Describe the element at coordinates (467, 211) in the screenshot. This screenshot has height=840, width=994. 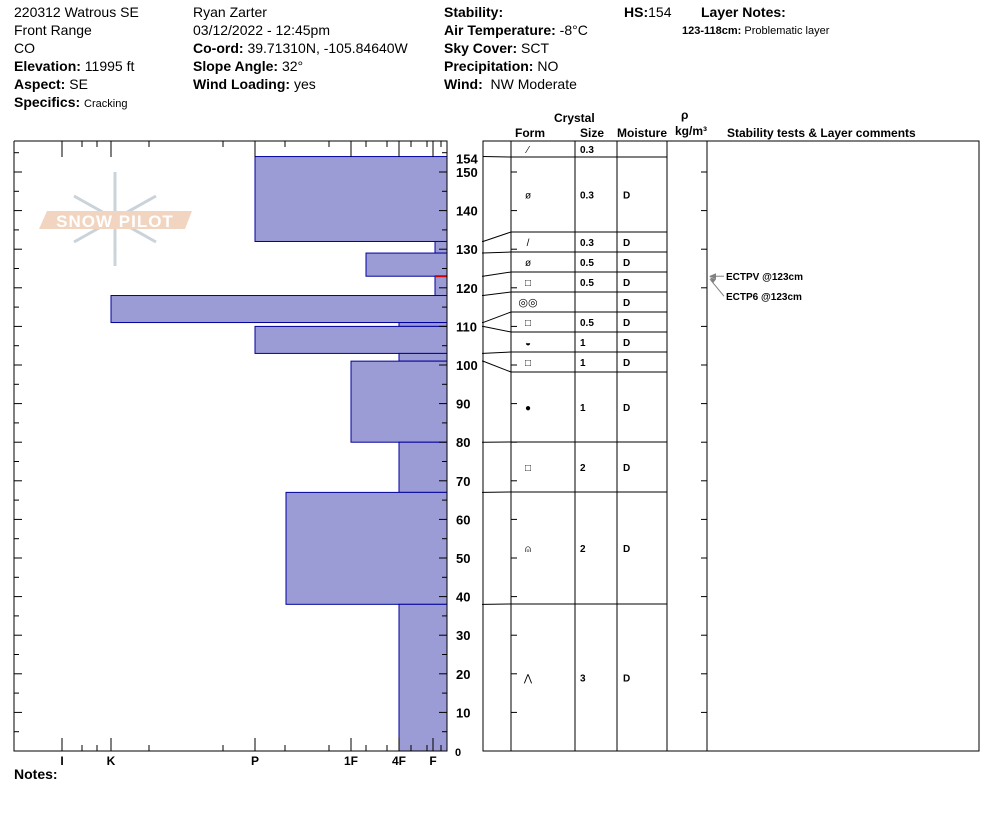
I see `y-tick-label: 140` at that location.